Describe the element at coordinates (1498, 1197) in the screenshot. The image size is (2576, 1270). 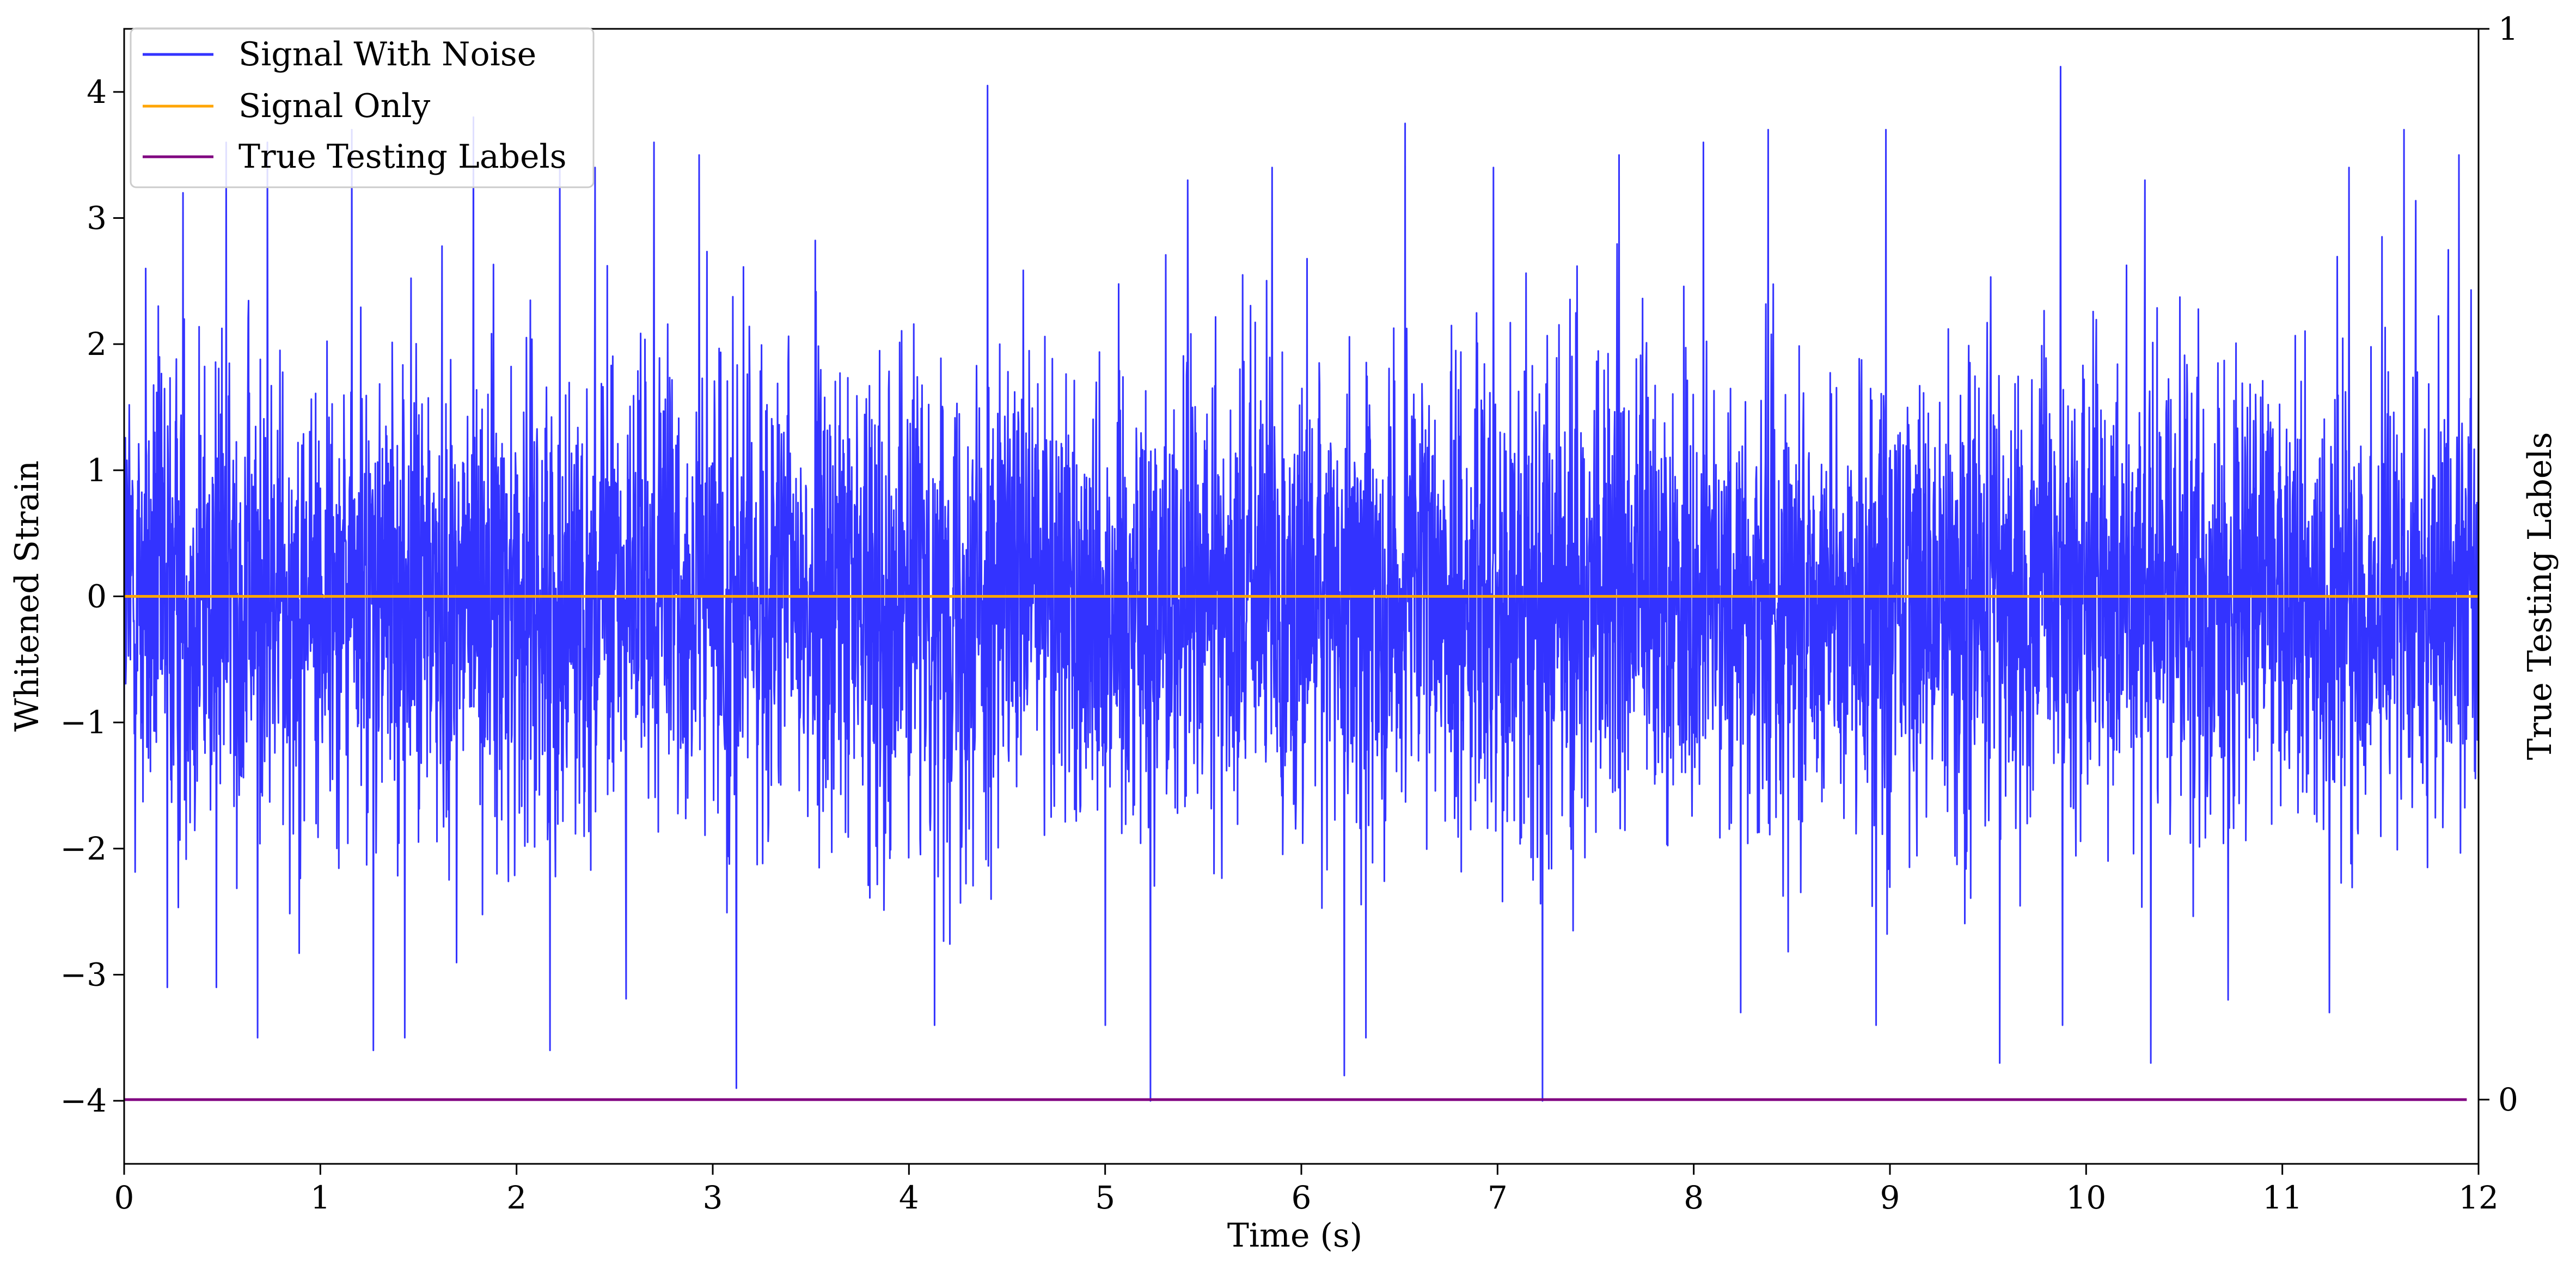
I see `x-tick-label: 7` at that location.